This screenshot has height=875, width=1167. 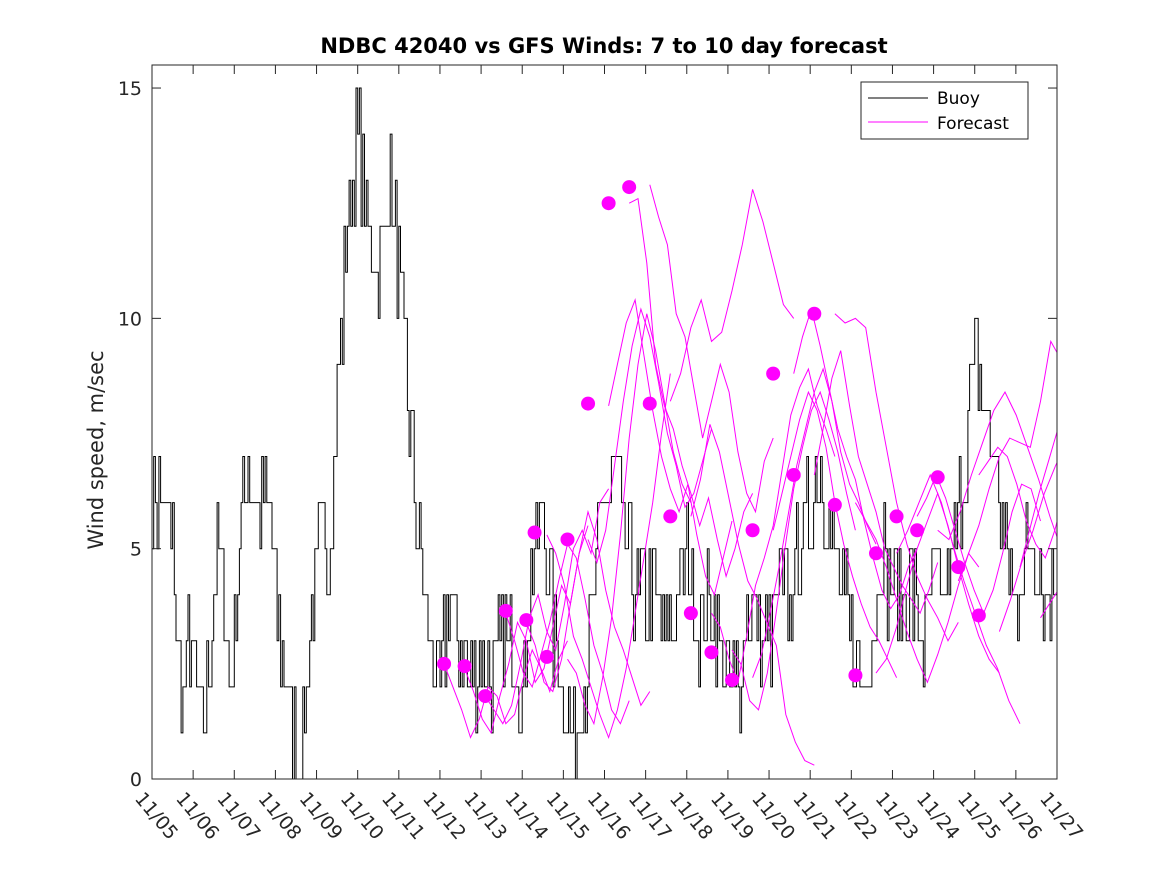 I want to click on y-tick-label: 5, so click(x=136, y=550).